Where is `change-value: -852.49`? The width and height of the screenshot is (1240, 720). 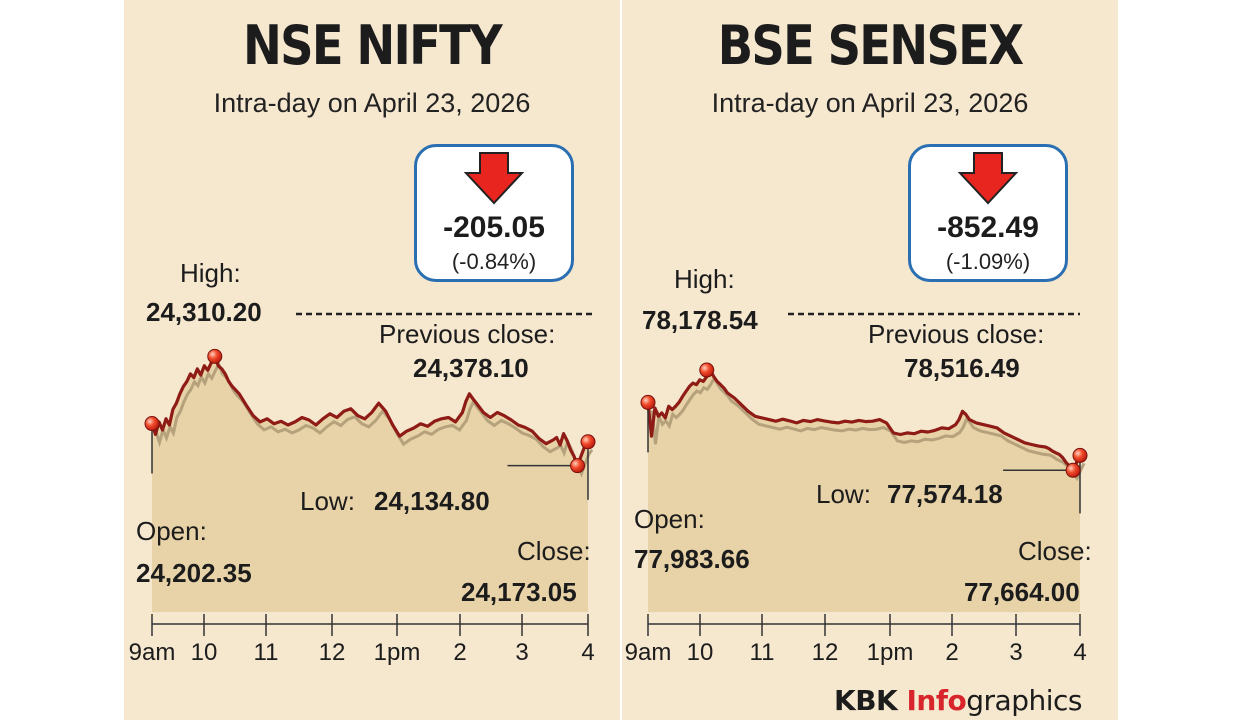 change-value: -852.49 is located at coordinates (988, 227).